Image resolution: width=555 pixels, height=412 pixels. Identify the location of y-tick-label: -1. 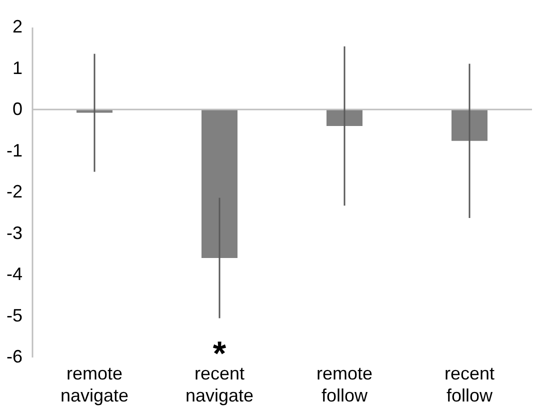
(14, 150).